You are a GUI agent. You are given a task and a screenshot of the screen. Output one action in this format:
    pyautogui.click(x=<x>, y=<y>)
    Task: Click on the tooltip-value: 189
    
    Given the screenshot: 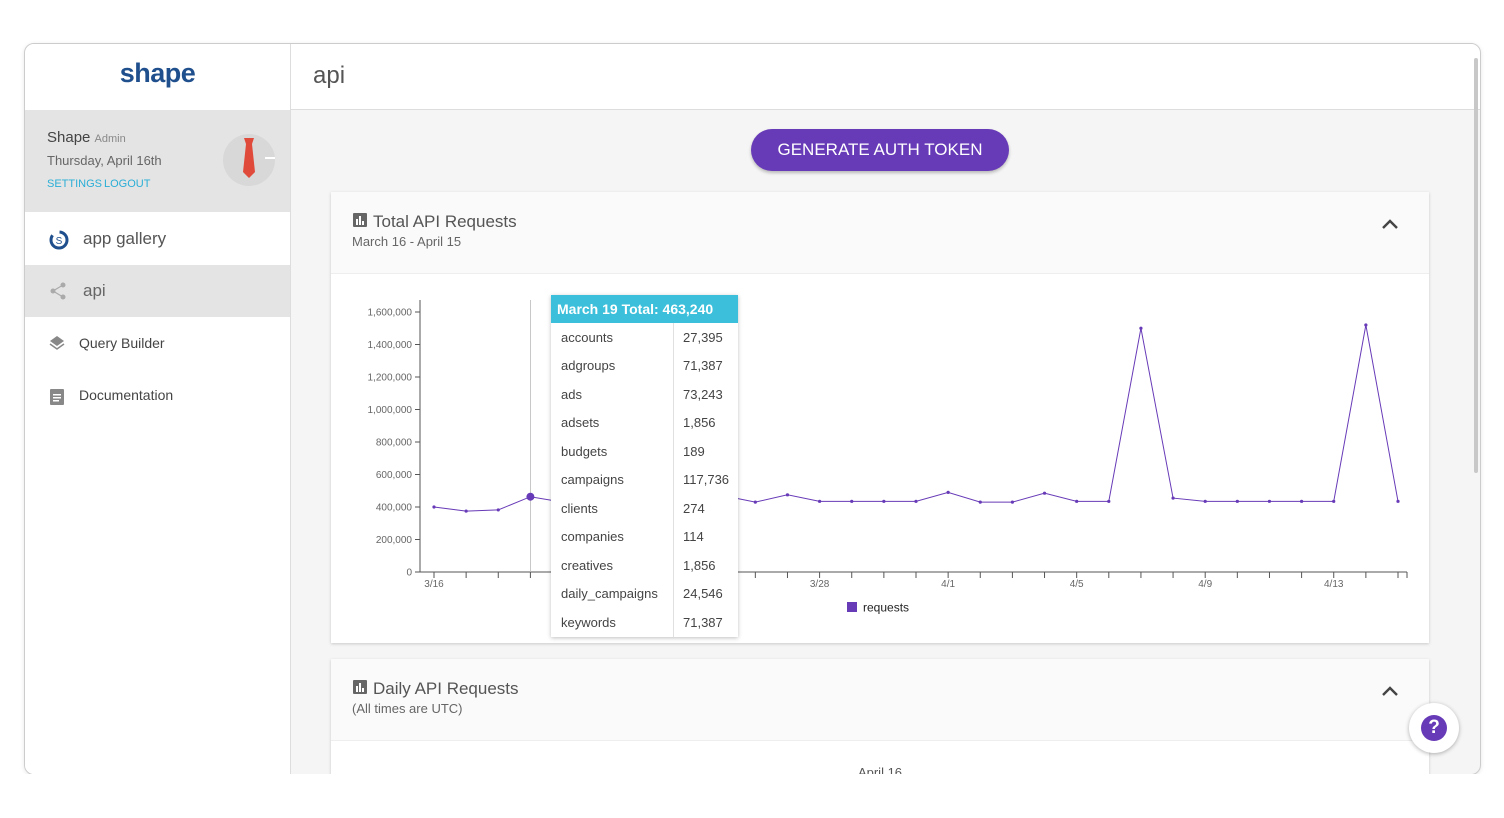 What is the action you would take?
    pyautogui.click(x=694, y=451)
    